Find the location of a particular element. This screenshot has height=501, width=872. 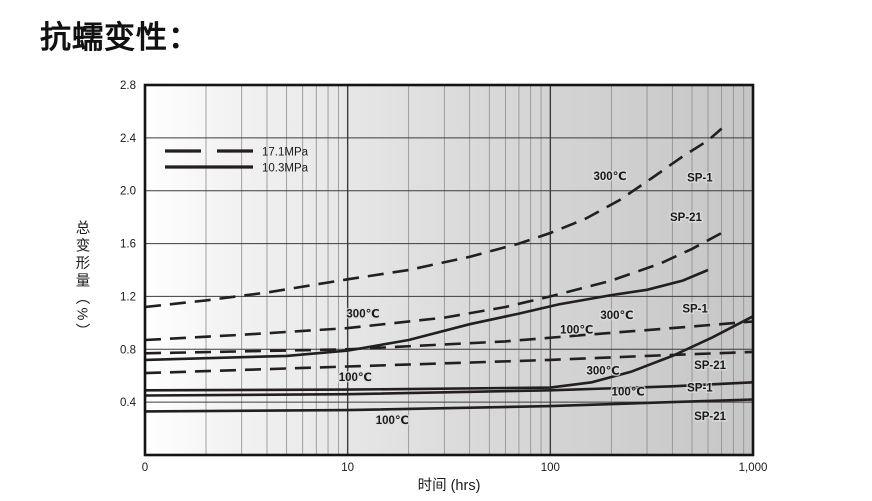

curve-sp-1-300-10-3mpa is located at coordinates (426, 315).